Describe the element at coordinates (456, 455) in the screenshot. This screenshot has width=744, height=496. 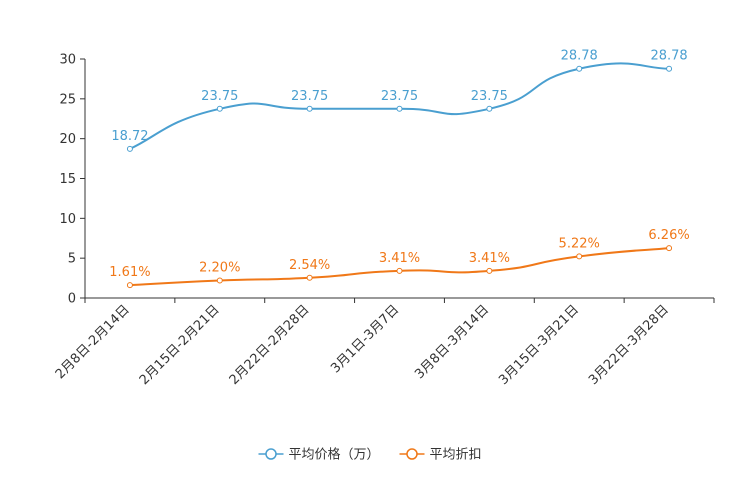
I see `legend-label: 平均折扣` at that location.